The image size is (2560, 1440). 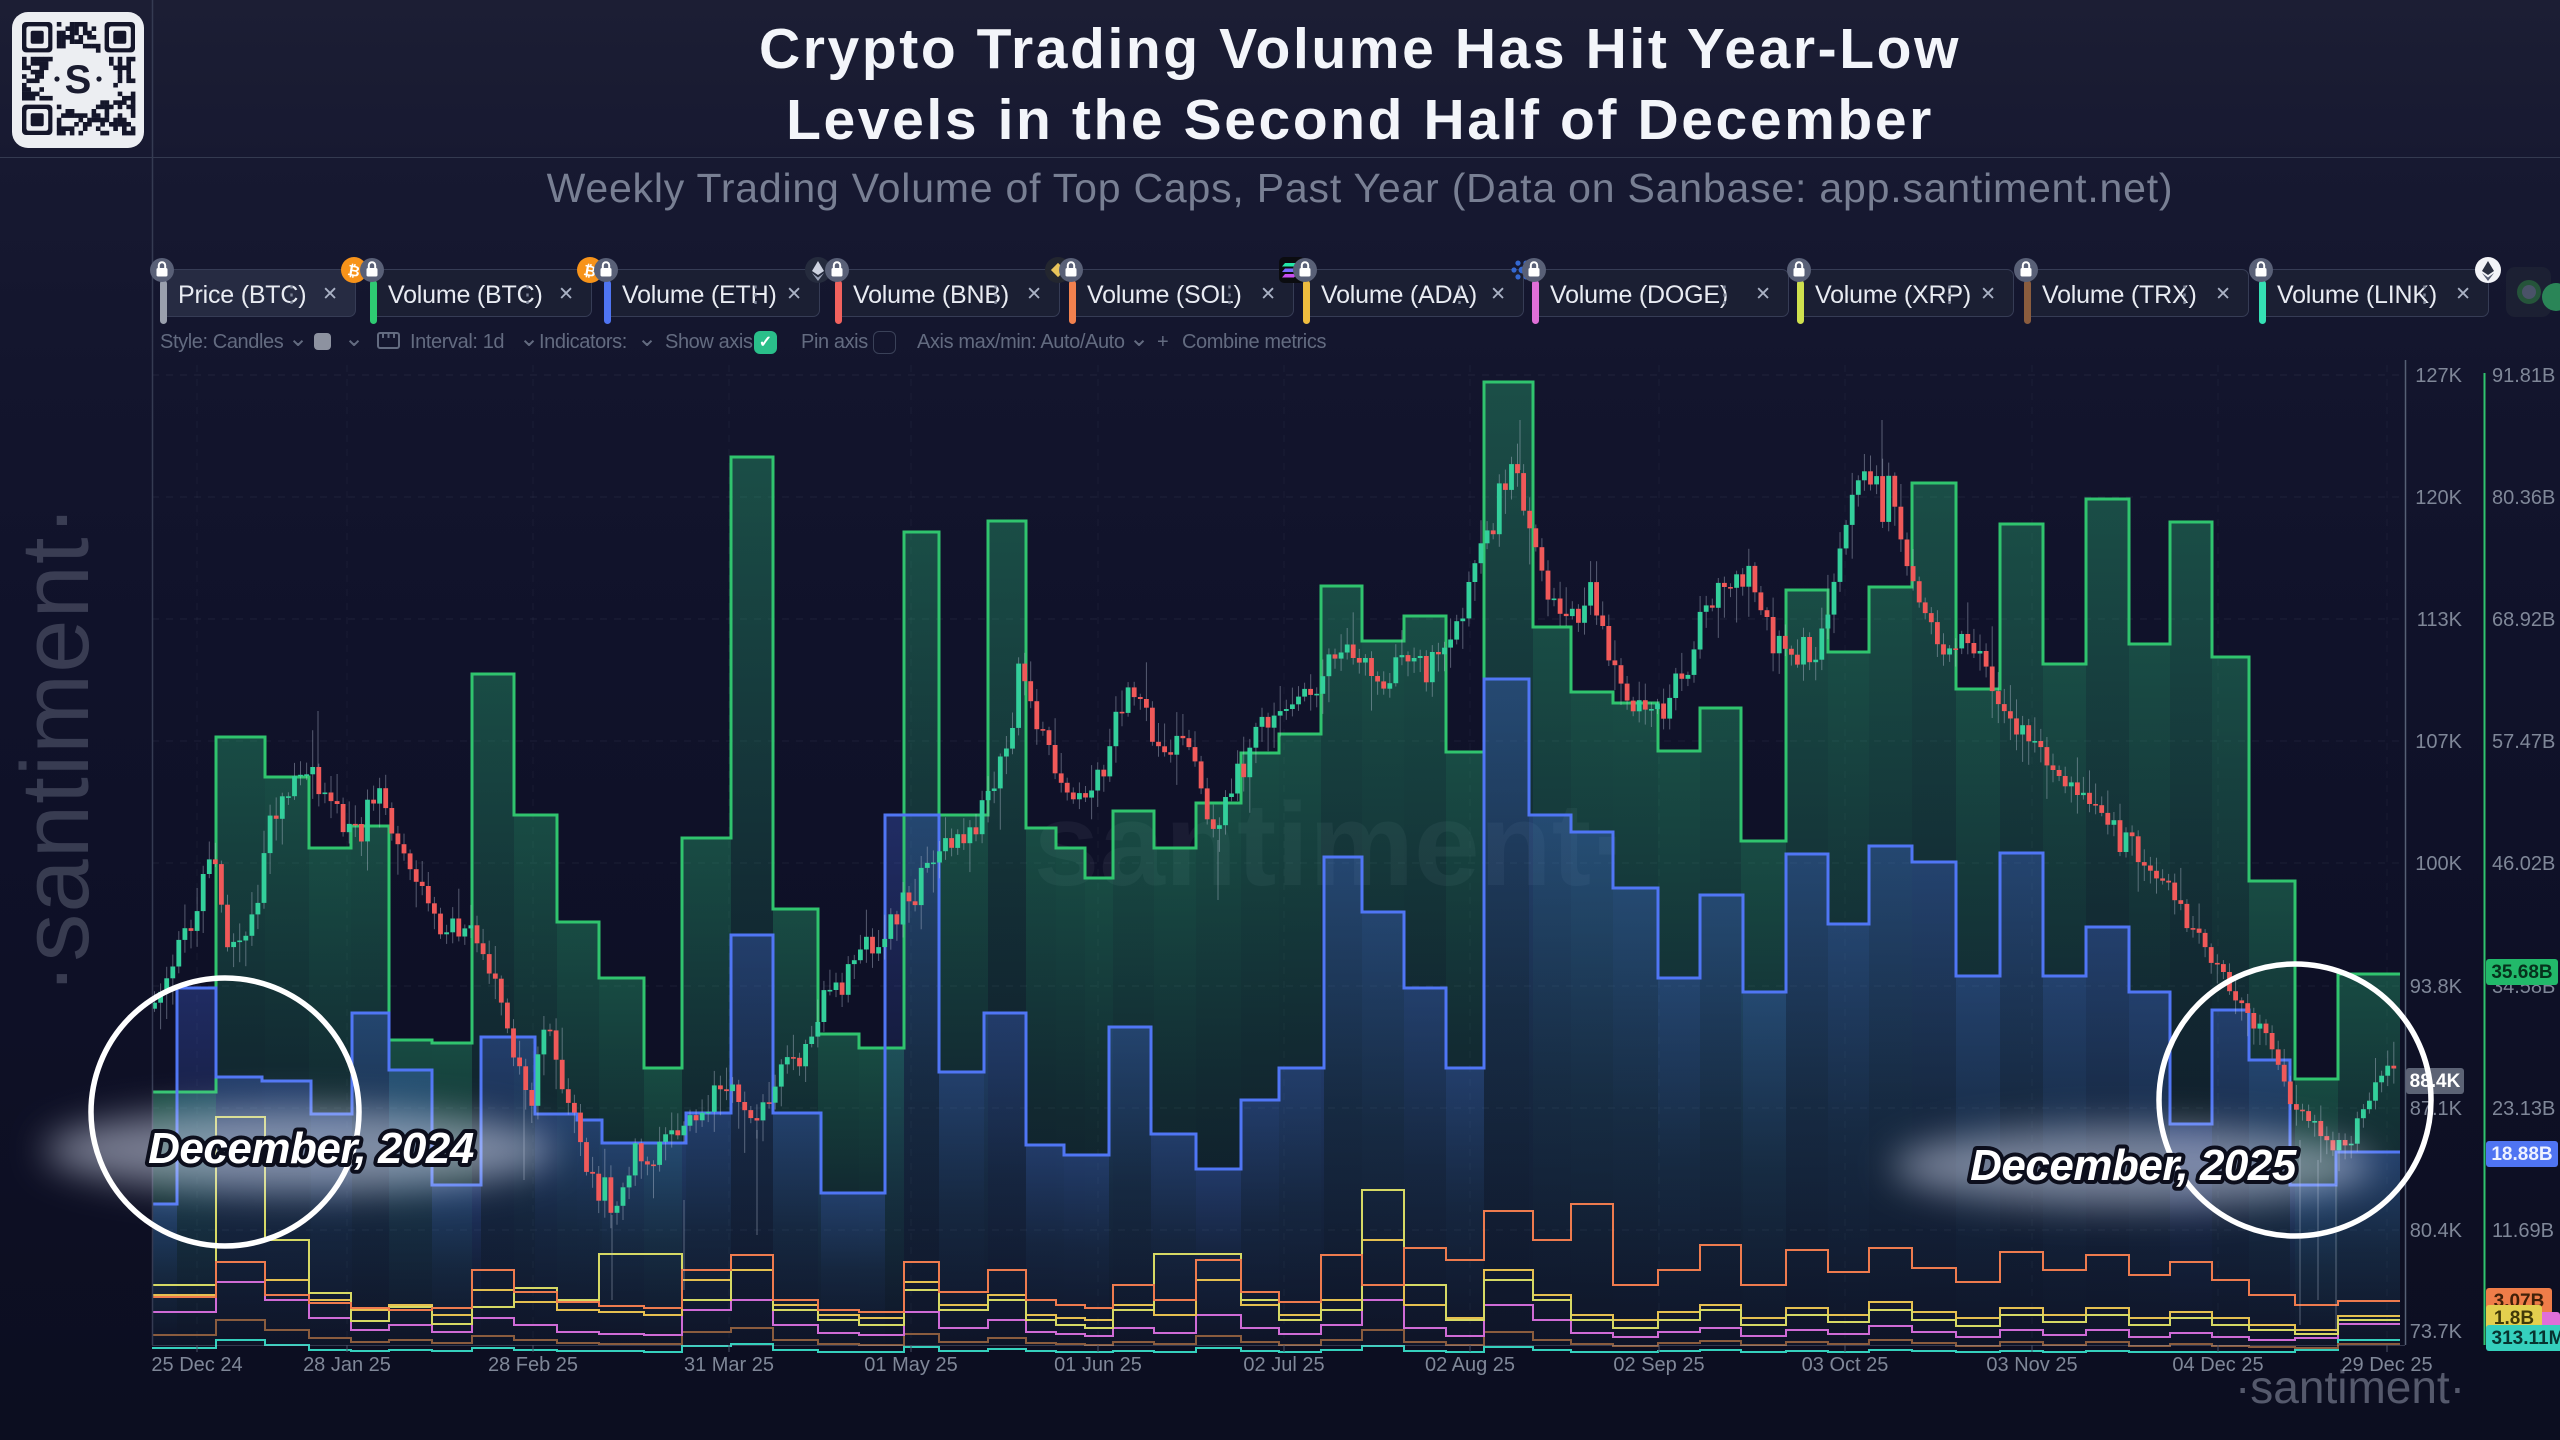 What do you see at coordinates (347, 1365) in the screenshot?
I see `svg-text: 28 Jan 25` at bounding box center [347, 1365].